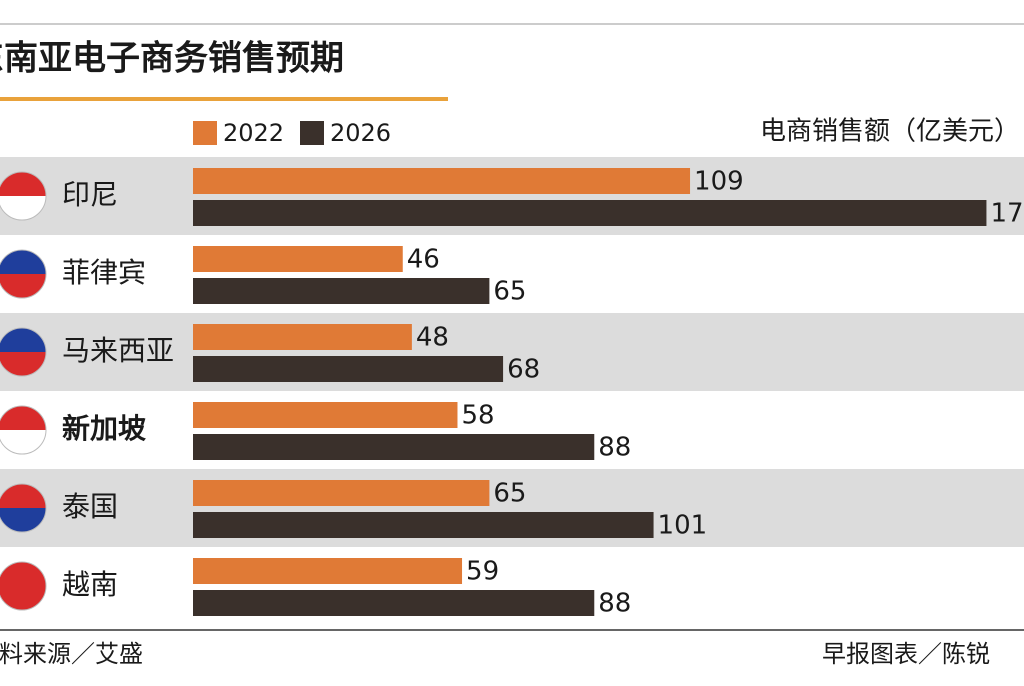  What do you see at coordinates (90, 506) in the screenshot?
I see `category-label: 泰国` at bounding box center [90, 506].